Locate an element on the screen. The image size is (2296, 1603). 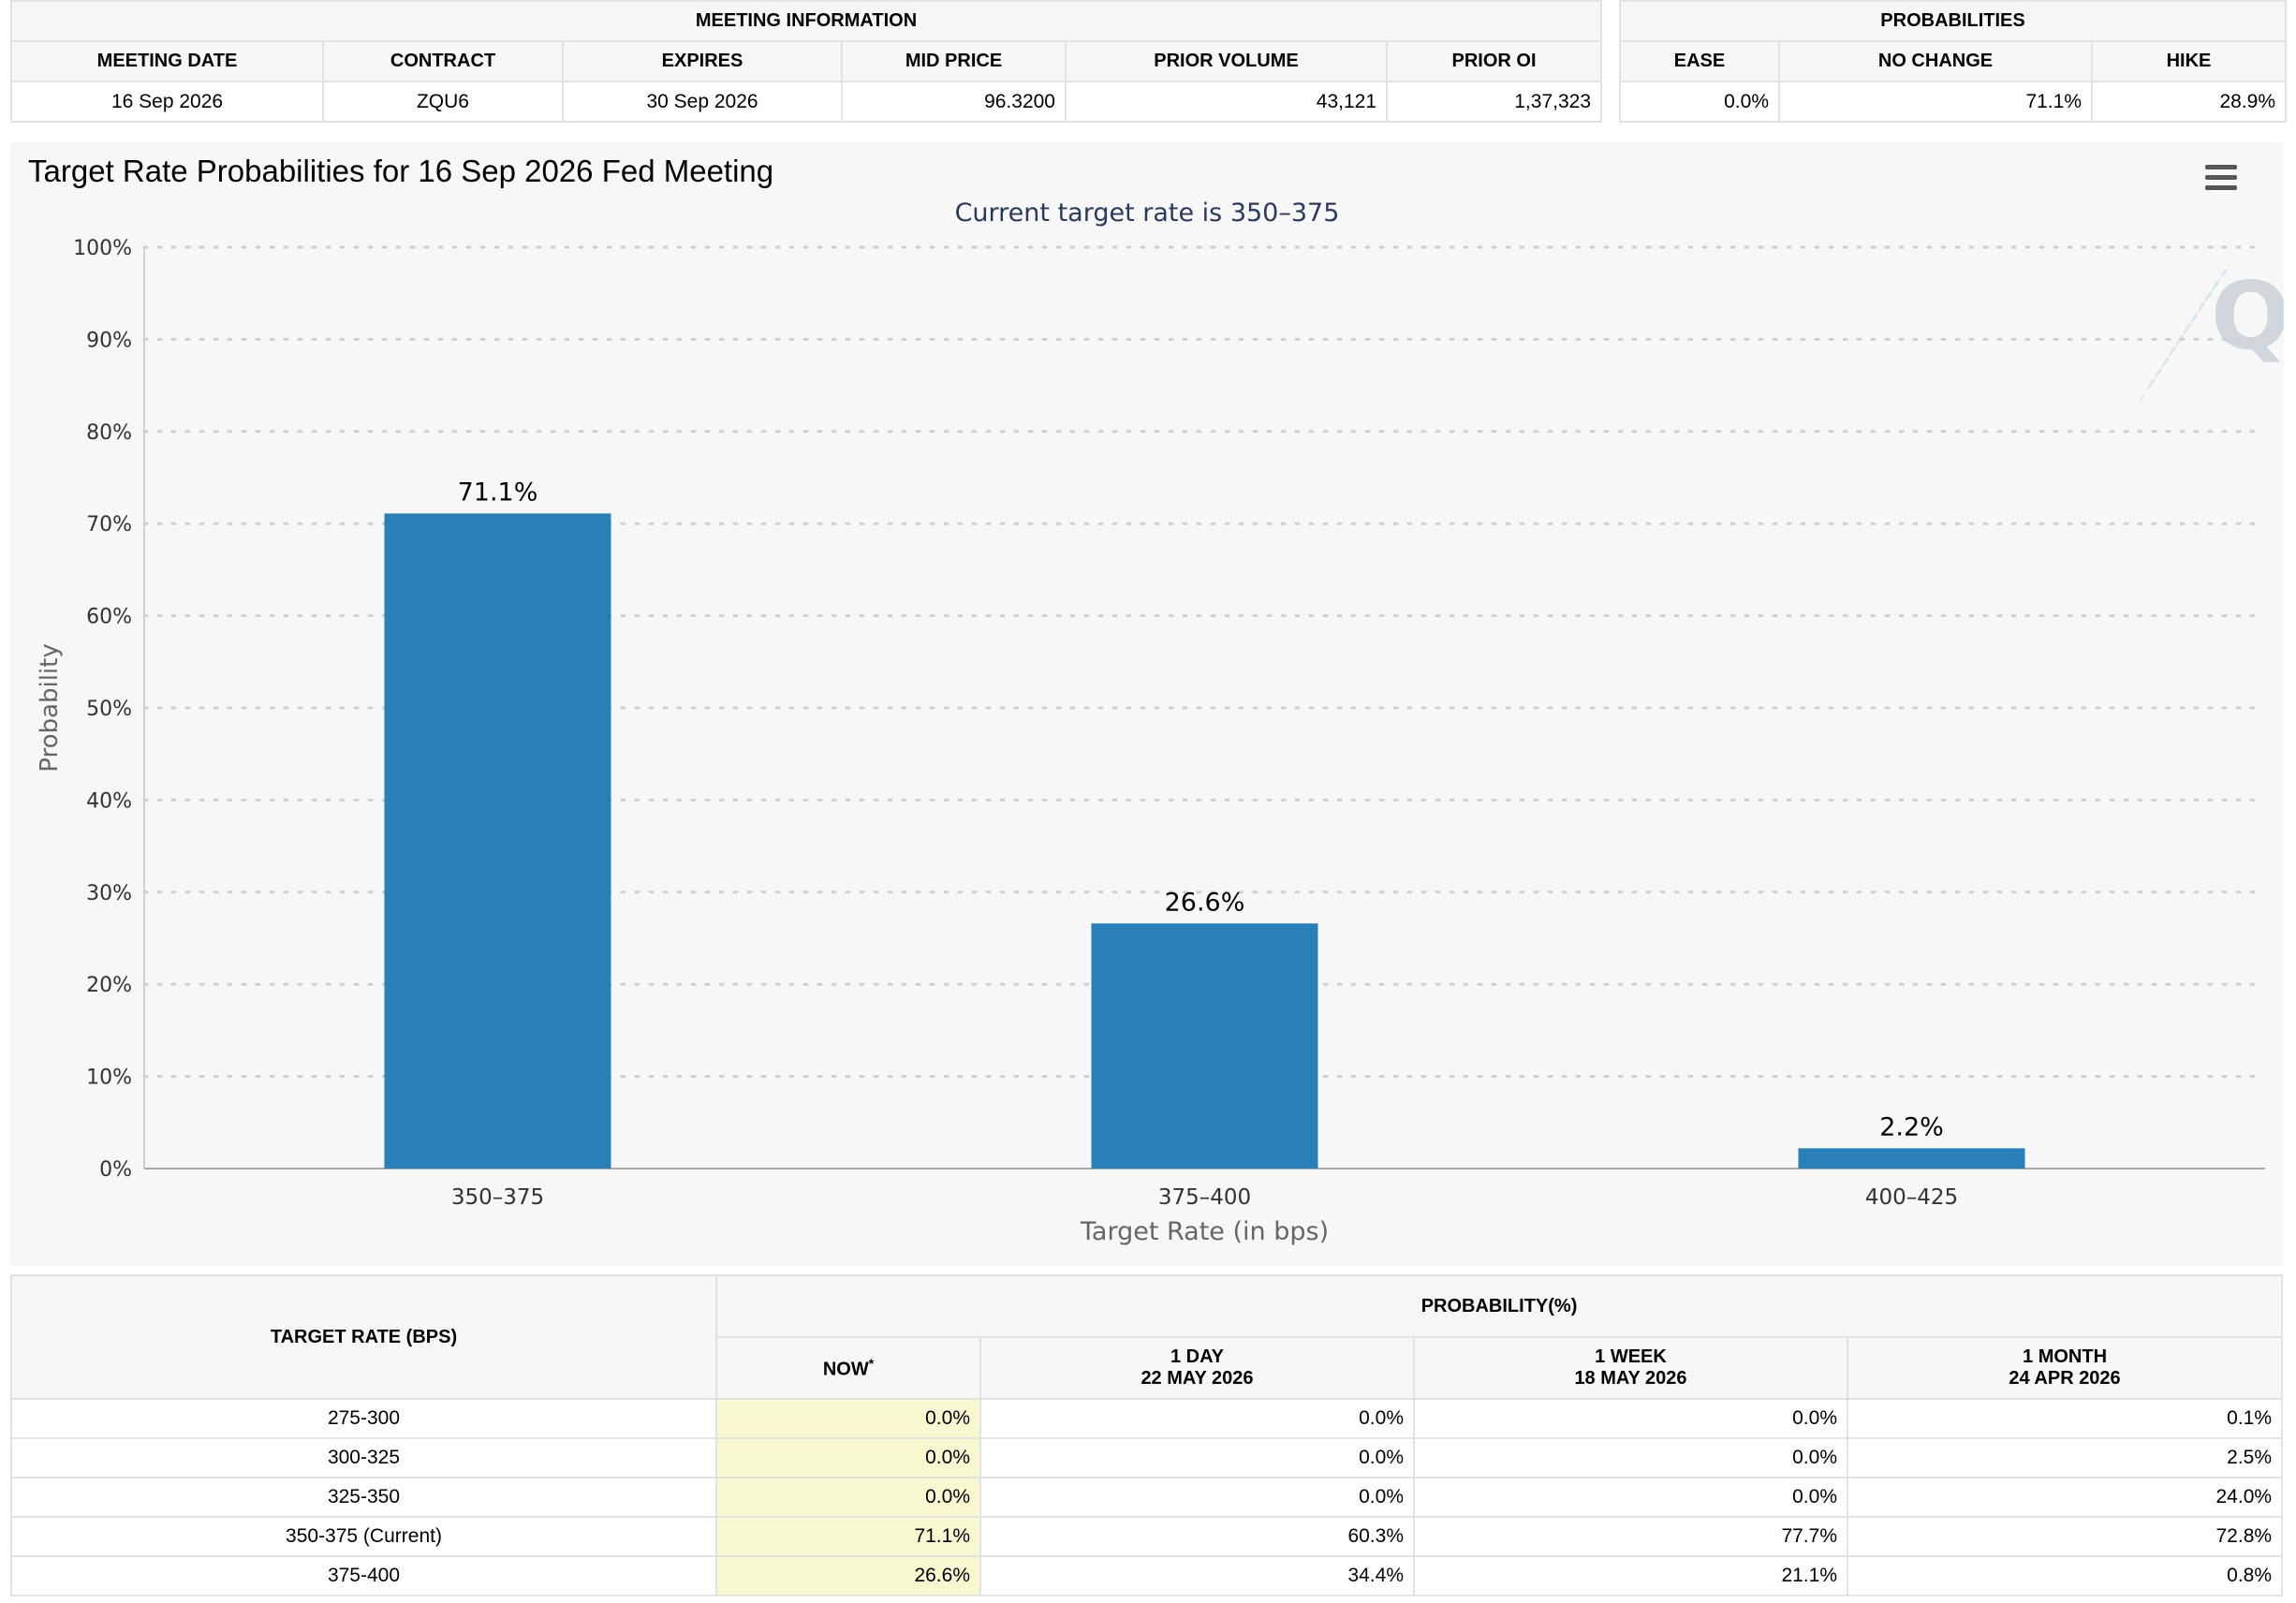
probabilities-row: 0.0% 71.1% 28.9% is located at coordinates (1954, 102).